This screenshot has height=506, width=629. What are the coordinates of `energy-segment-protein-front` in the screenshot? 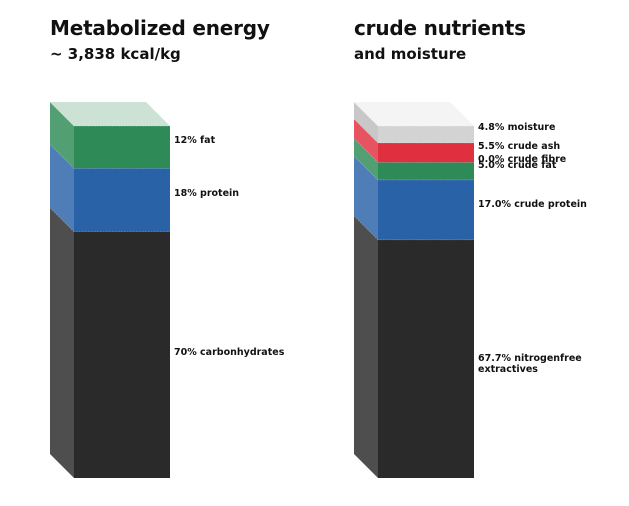 It's located at (122, 200).